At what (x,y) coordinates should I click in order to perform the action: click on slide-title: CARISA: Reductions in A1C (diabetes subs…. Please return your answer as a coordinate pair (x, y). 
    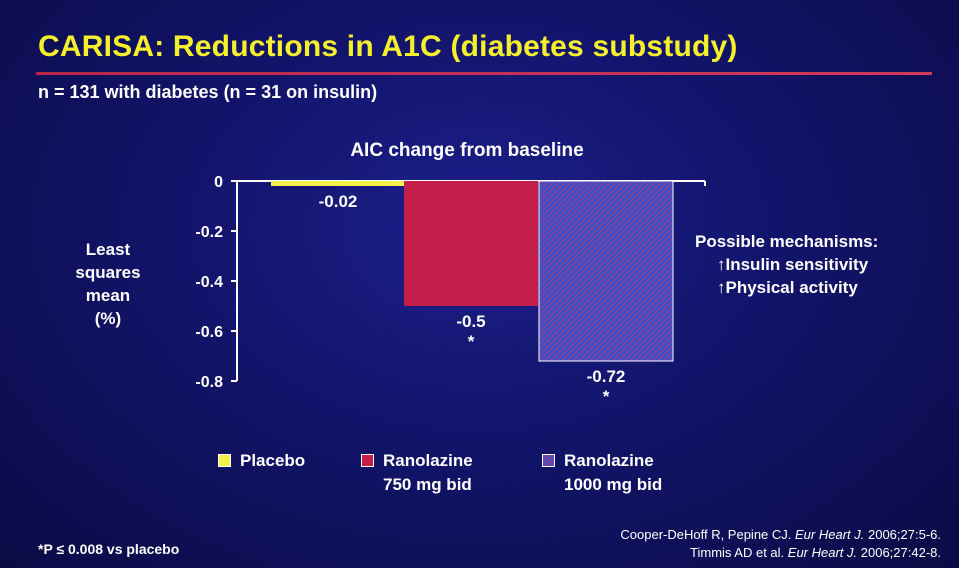
    Looking at the image, I should click on (388, 46).